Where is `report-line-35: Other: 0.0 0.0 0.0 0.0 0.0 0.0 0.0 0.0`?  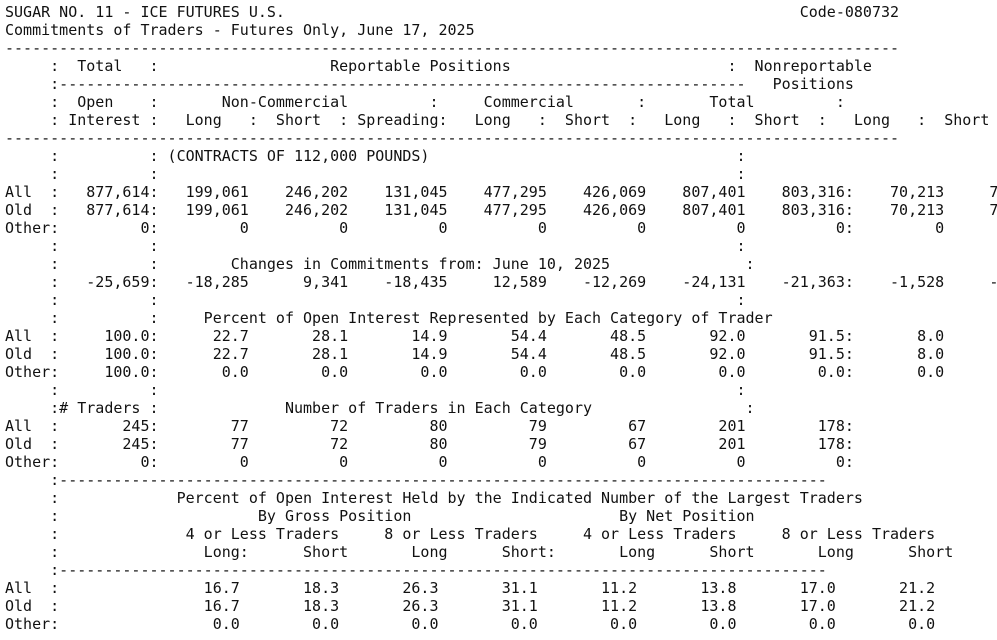 report-line-35: Other: 0.0 0.0 0.0 0.0 0.0 0.0 0.0 0.0 is located at coordinates (470, 624).